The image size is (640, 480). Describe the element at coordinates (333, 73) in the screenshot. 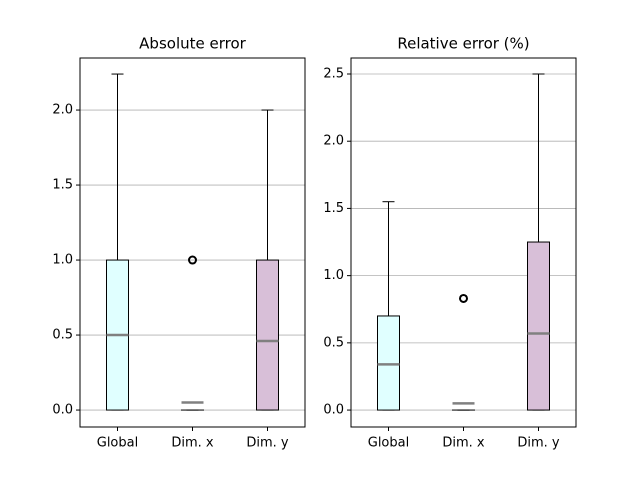

I see `y-tick-label: 2.5` at that location.